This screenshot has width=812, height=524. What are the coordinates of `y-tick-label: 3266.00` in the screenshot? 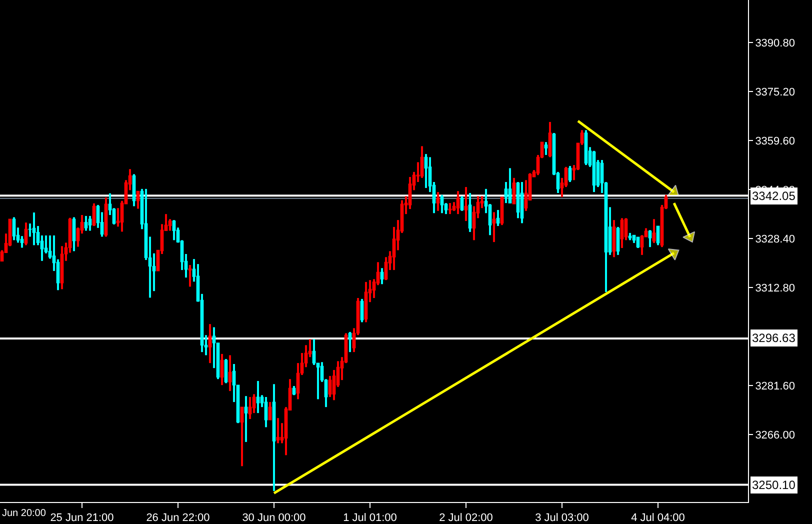 It's located at (775, 436).